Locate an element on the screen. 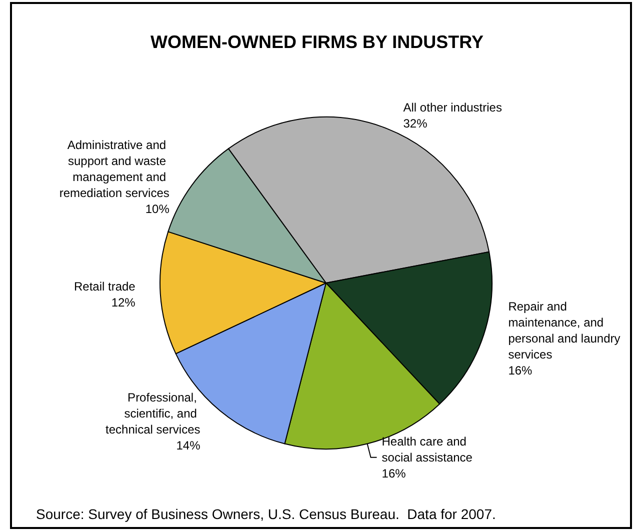 This screenshot has height=531, width=634. slice-label: Professional, scientific, and technical services is located at coordinates (153, 413).